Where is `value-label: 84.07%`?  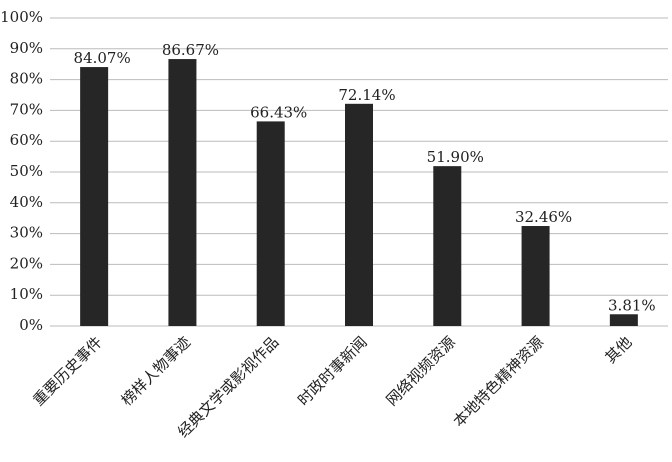 value-label: 84.07% is located at coordinates (102, 58).